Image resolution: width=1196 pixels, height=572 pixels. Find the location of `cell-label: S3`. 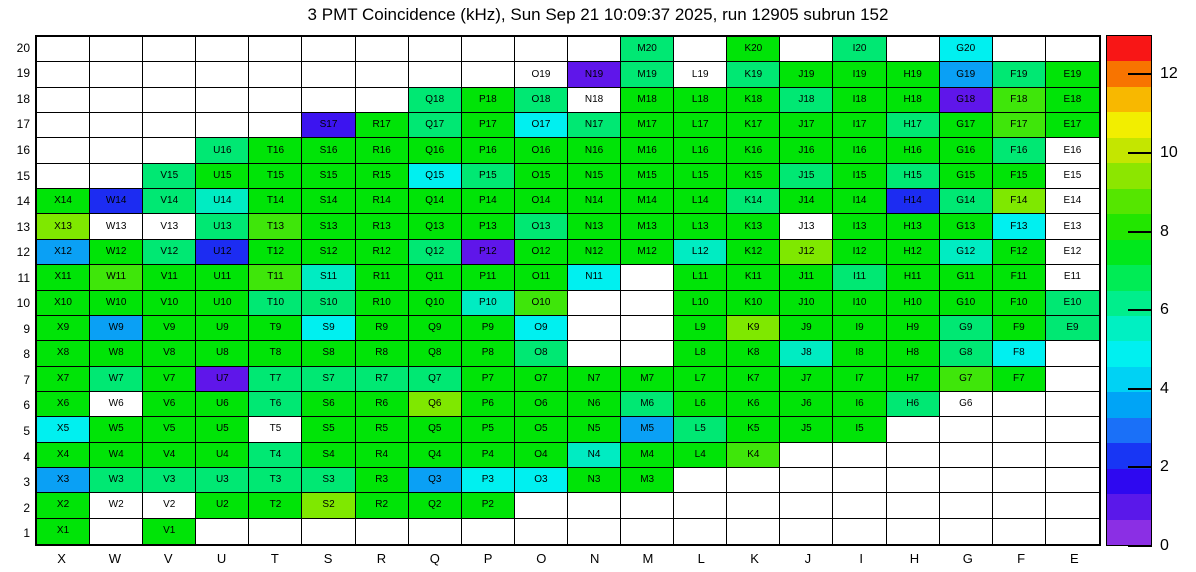

cell-label: S3 is located at coordinates (328, 480).